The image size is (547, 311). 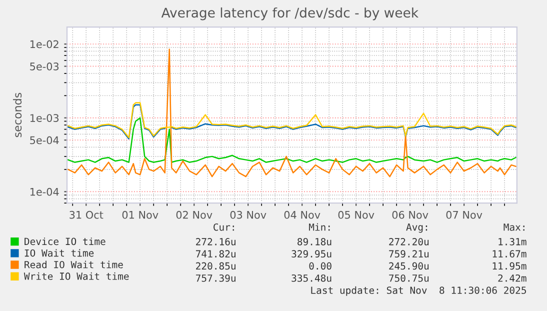 I want to click on text: 89.18u, so click(x=315, y=242).